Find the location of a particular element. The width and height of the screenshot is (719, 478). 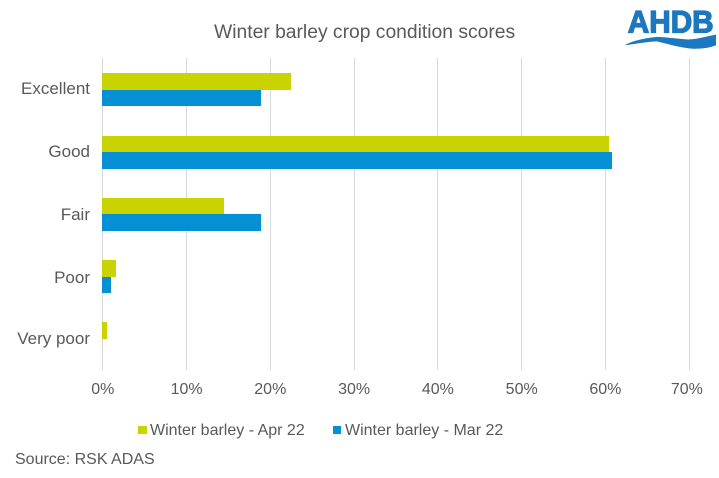

svg-text: AHDB is located at coordinates (671, 23).